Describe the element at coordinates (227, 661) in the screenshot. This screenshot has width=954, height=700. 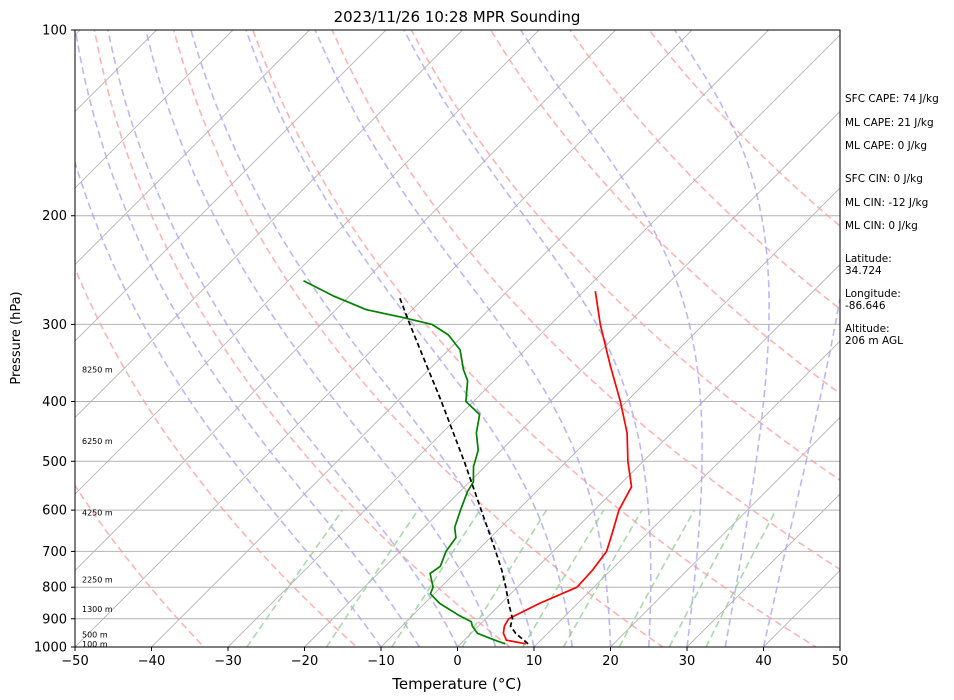
I see `x-tick-label: −30` at that location.